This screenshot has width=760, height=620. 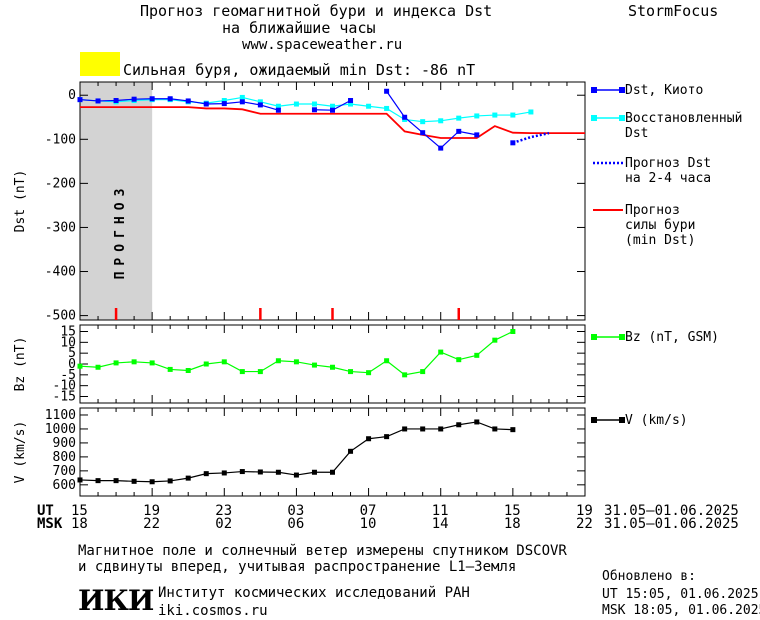 I want to click on institute-name: Институт космических исследований РАН, so click(x=314, y=593).